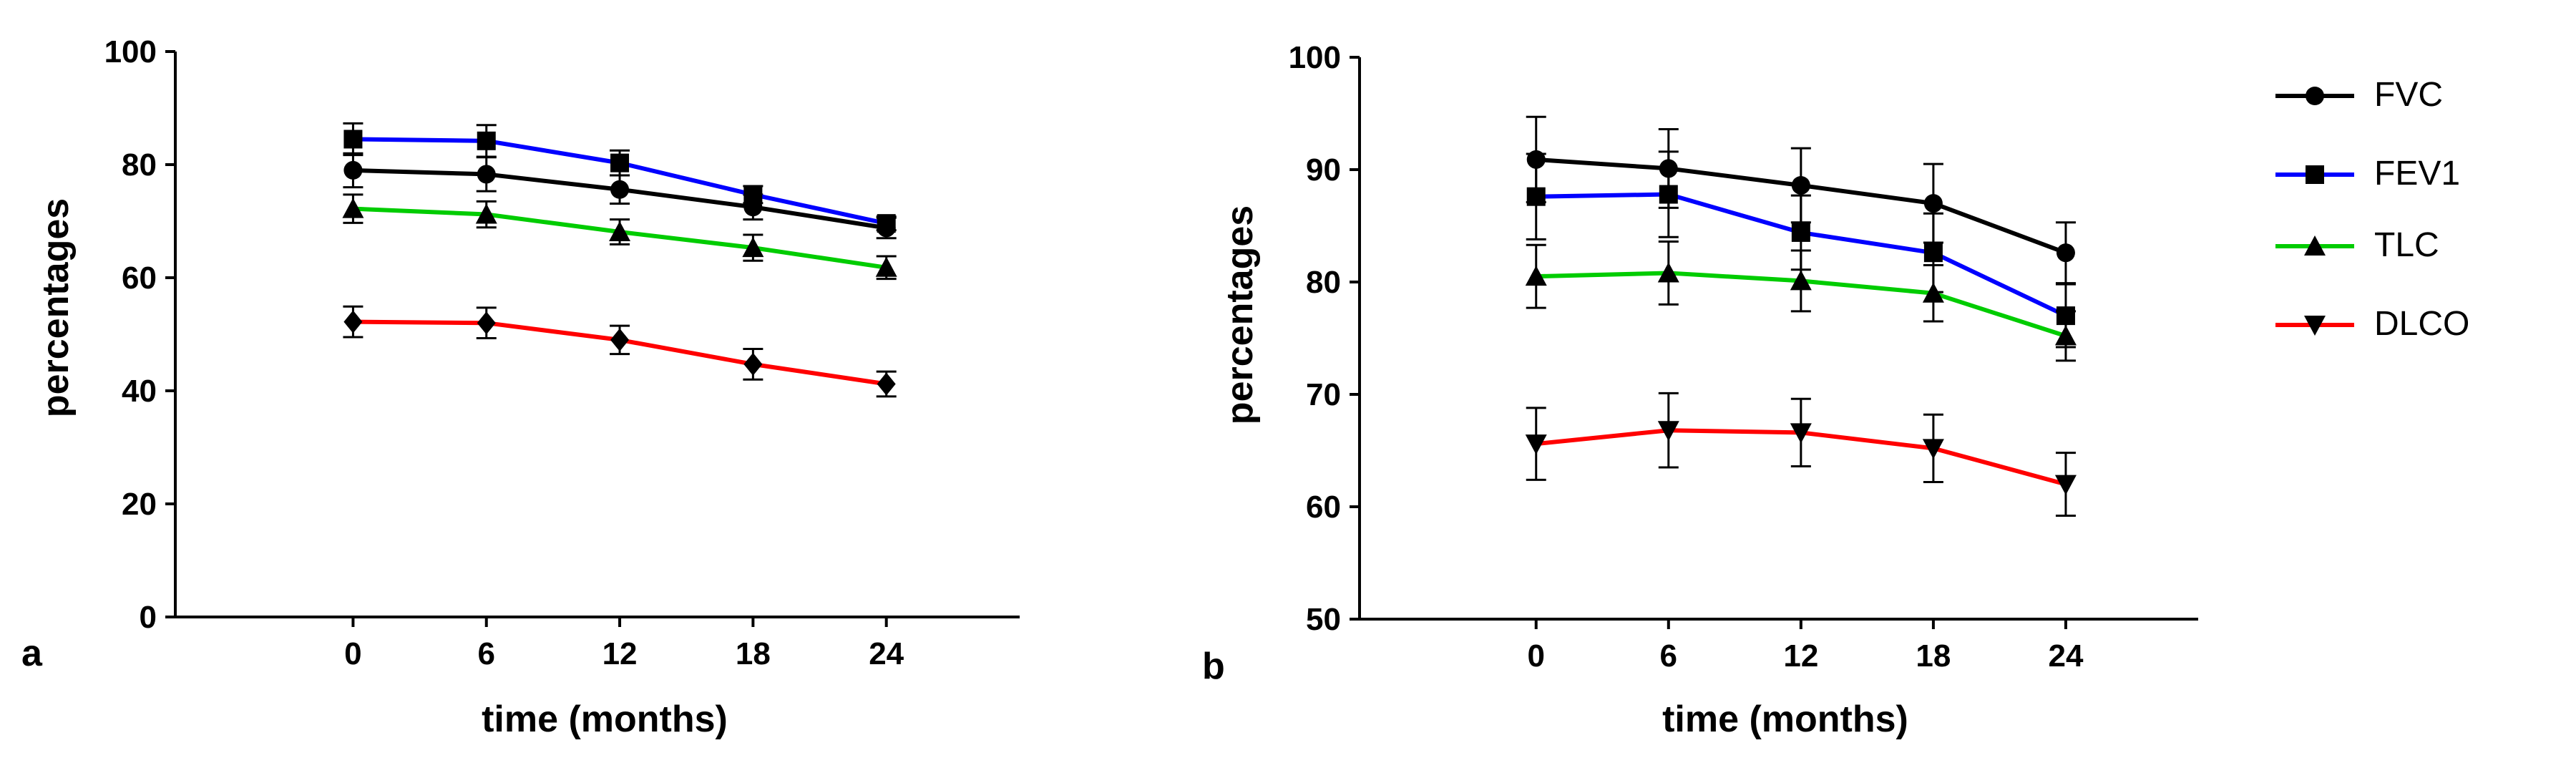  I want to click on legend-item-fev1, so click(2314, 175).